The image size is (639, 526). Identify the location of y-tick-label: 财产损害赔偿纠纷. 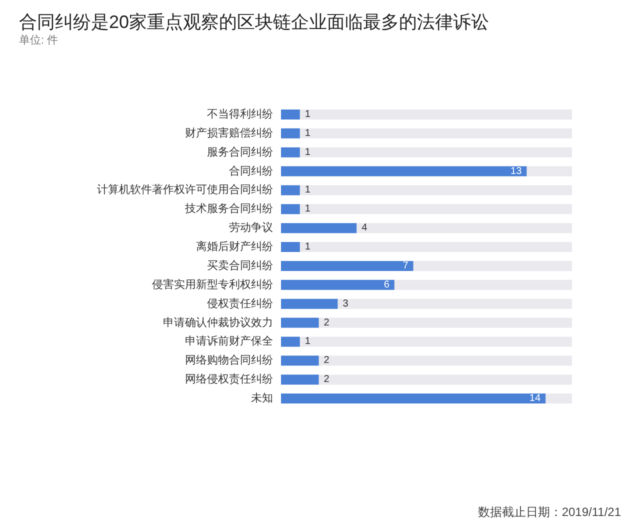
(229, 133).